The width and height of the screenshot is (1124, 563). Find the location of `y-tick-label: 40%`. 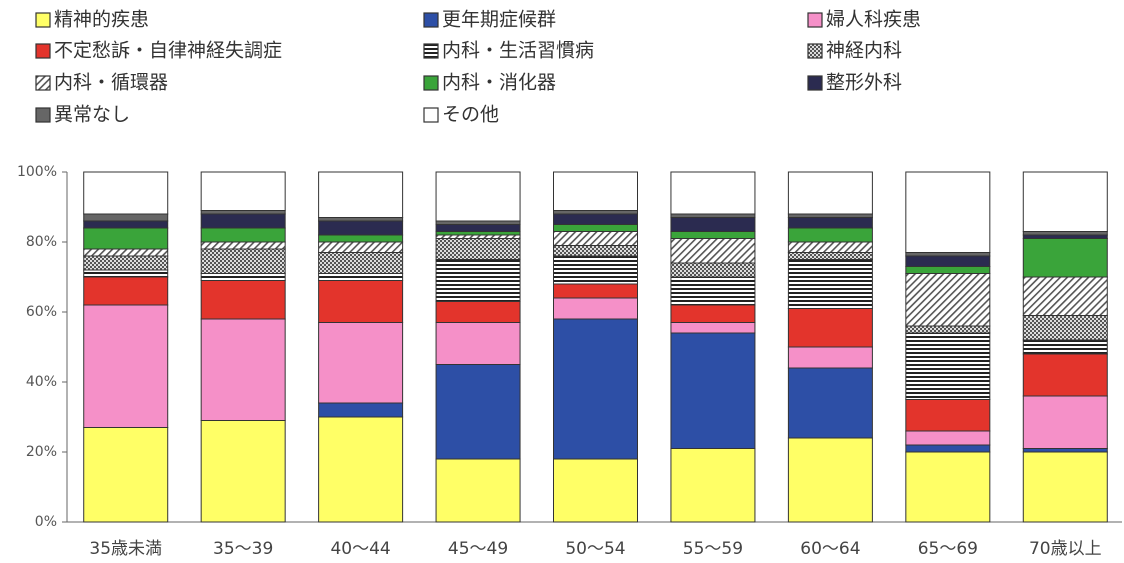

y-tick-label: 40% is located at coordinates (41, 382).